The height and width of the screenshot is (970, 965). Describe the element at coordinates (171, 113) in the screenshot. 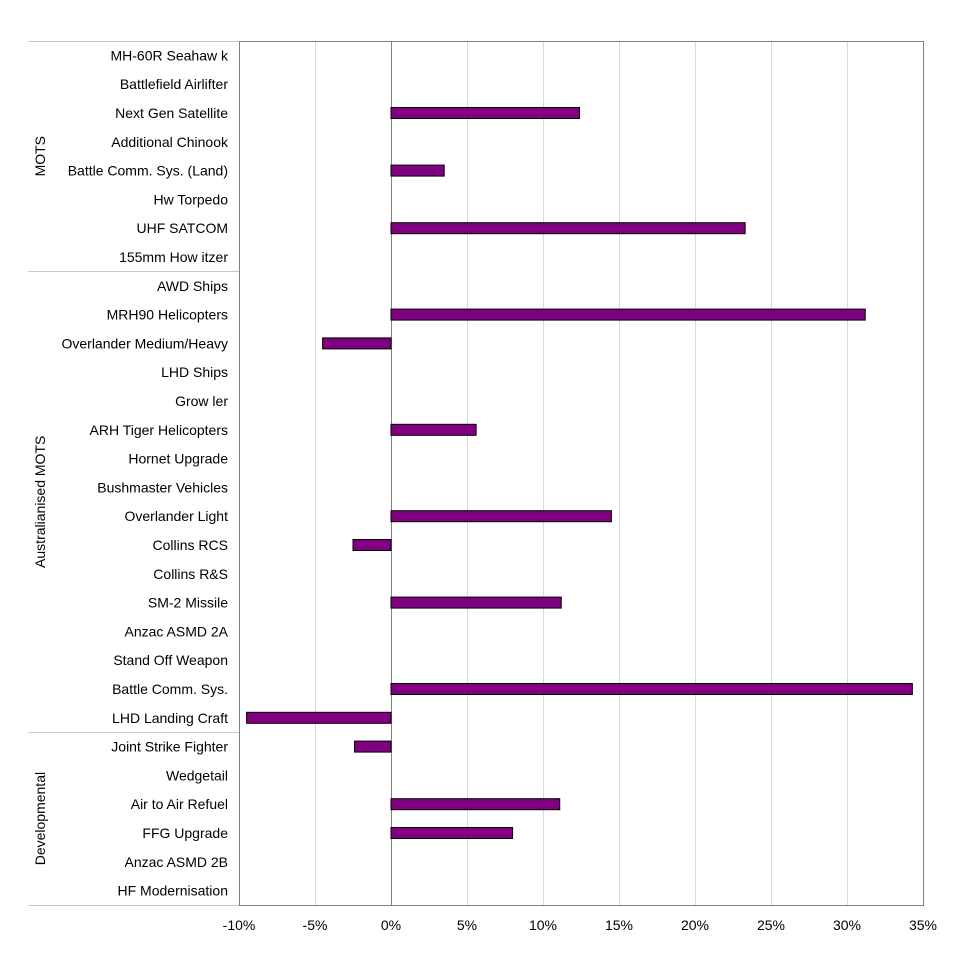

I see `category-label: Next Gen Satellite` at that location.